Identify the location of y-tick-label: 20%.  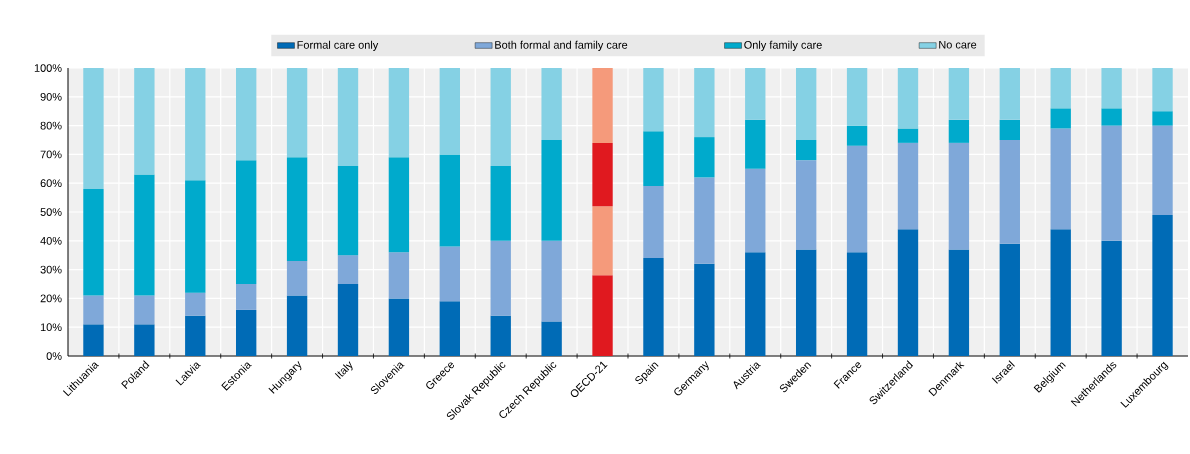
(51, 298).